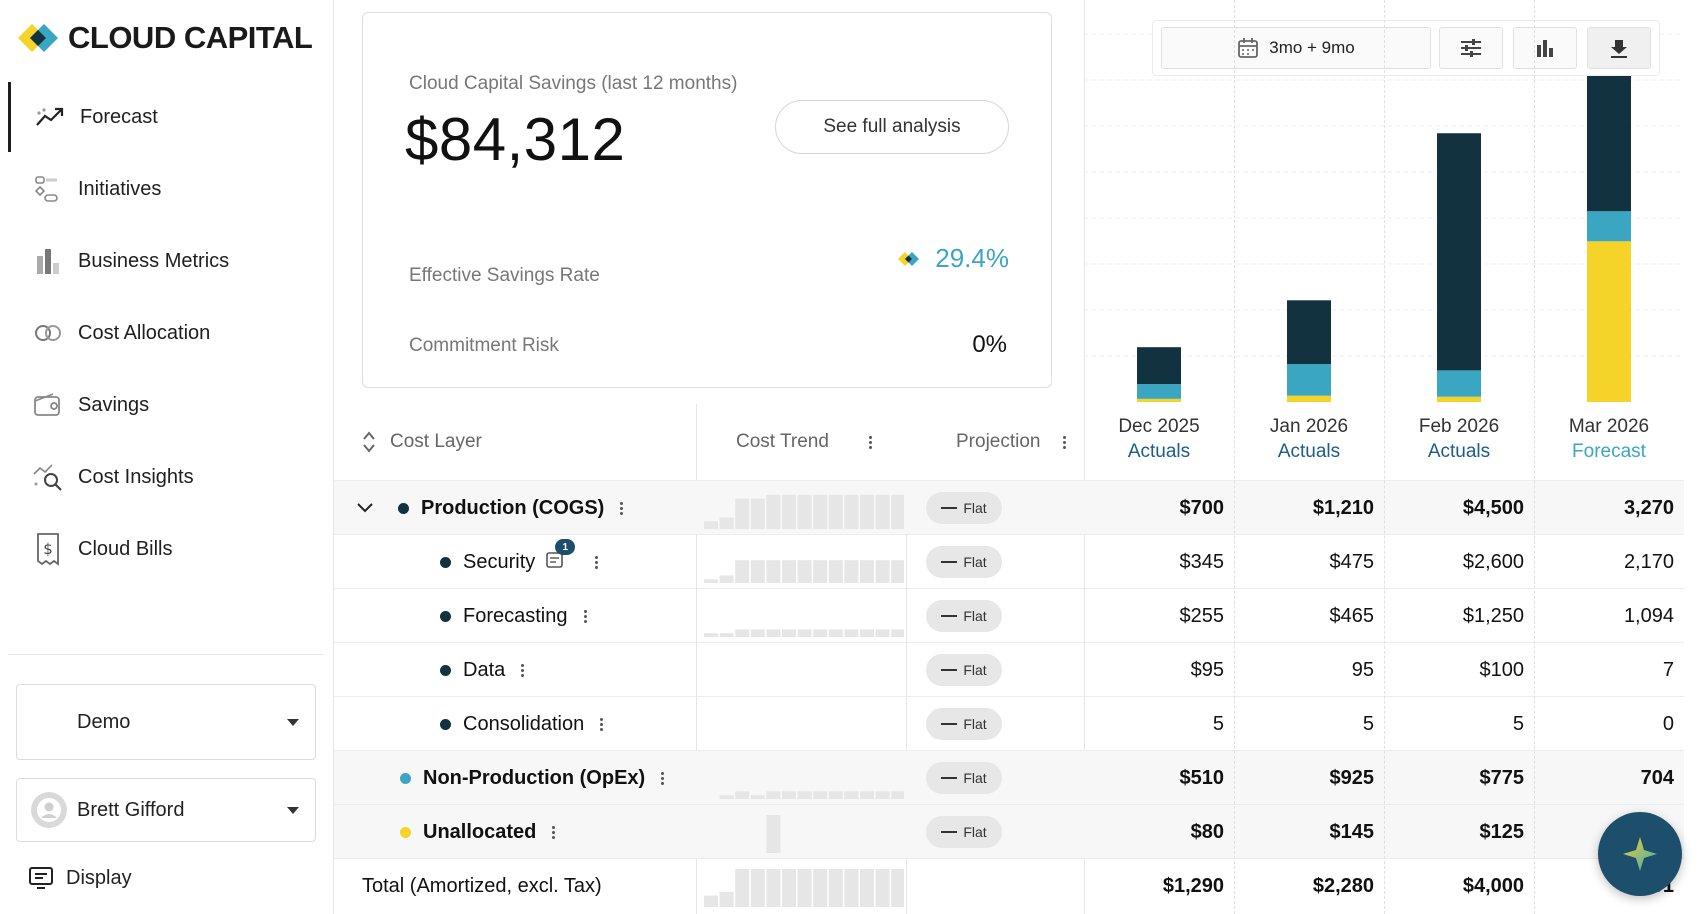  What do you see at coordinates (1159, 439) in the screenshot?
I see `month-header: Dec 2025 Actuals` at bounding box center [1159, 439].